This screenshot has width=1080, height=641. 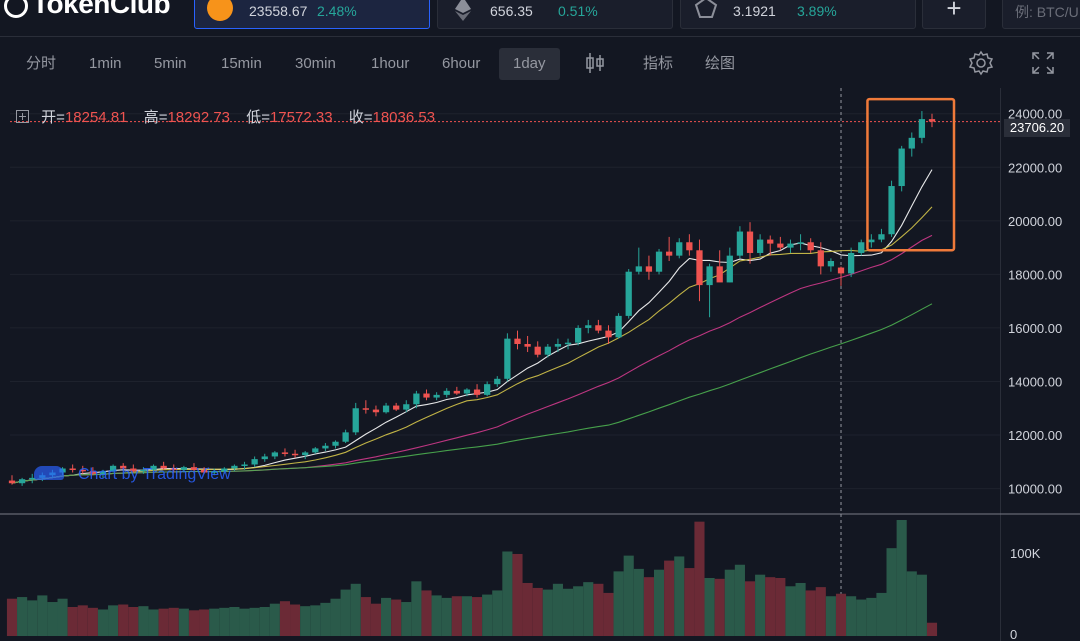 I want to click on add-ticker-button: +, so click(x=954, y=14).